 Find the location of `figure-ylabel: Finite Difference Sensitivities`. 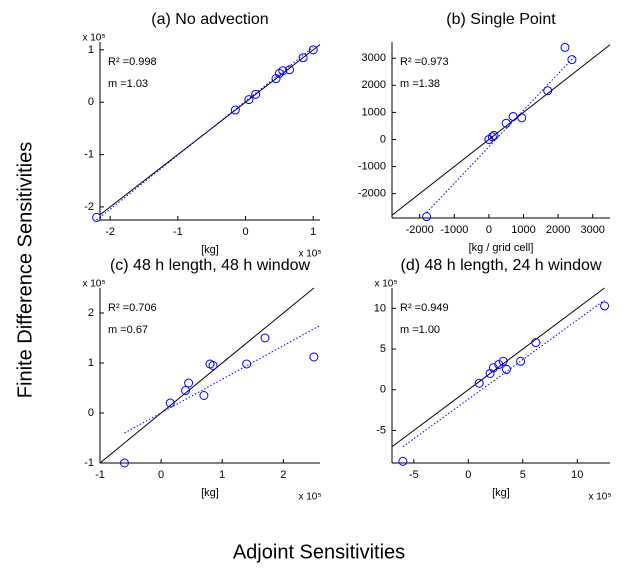

figure-ylabel: Finite Difference Sensitivities is located at coordinates (25, 270).